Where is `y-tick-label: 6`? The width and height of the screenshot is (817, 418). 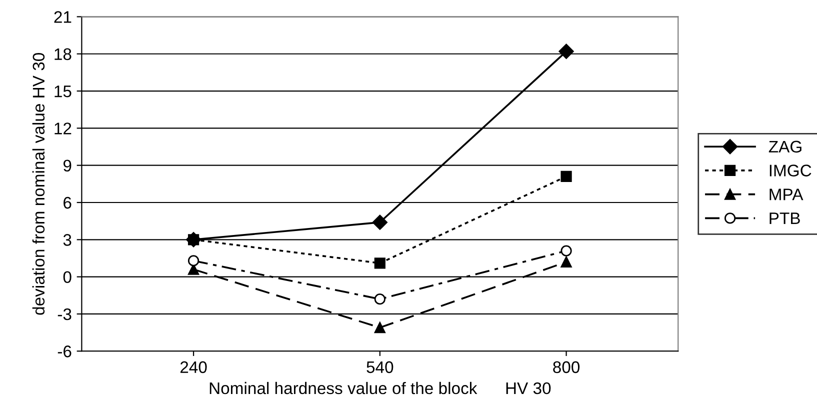 y-tick-label: 6 is located at coordinates (68, 202).